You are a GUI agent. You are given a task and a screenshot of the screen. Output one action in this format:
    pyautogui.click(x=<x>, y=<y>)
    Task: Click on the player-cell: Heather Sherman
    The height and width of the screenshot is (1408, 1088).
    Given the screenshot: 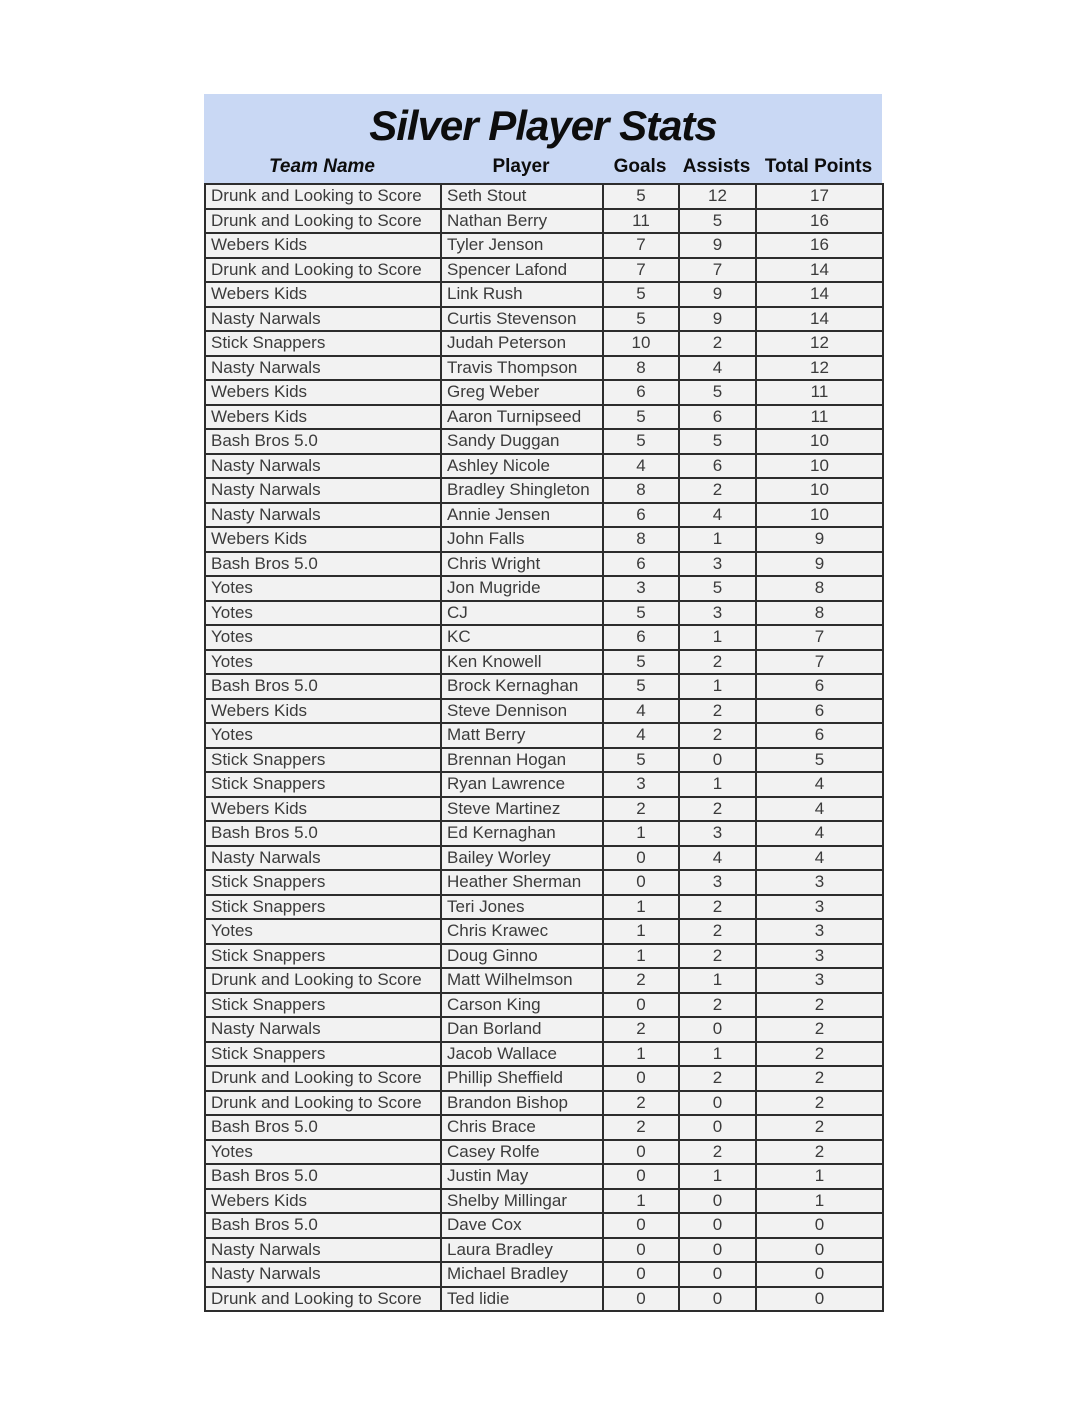 What is the action you would take?
    pyautogui.click(x=522, y=882)
    